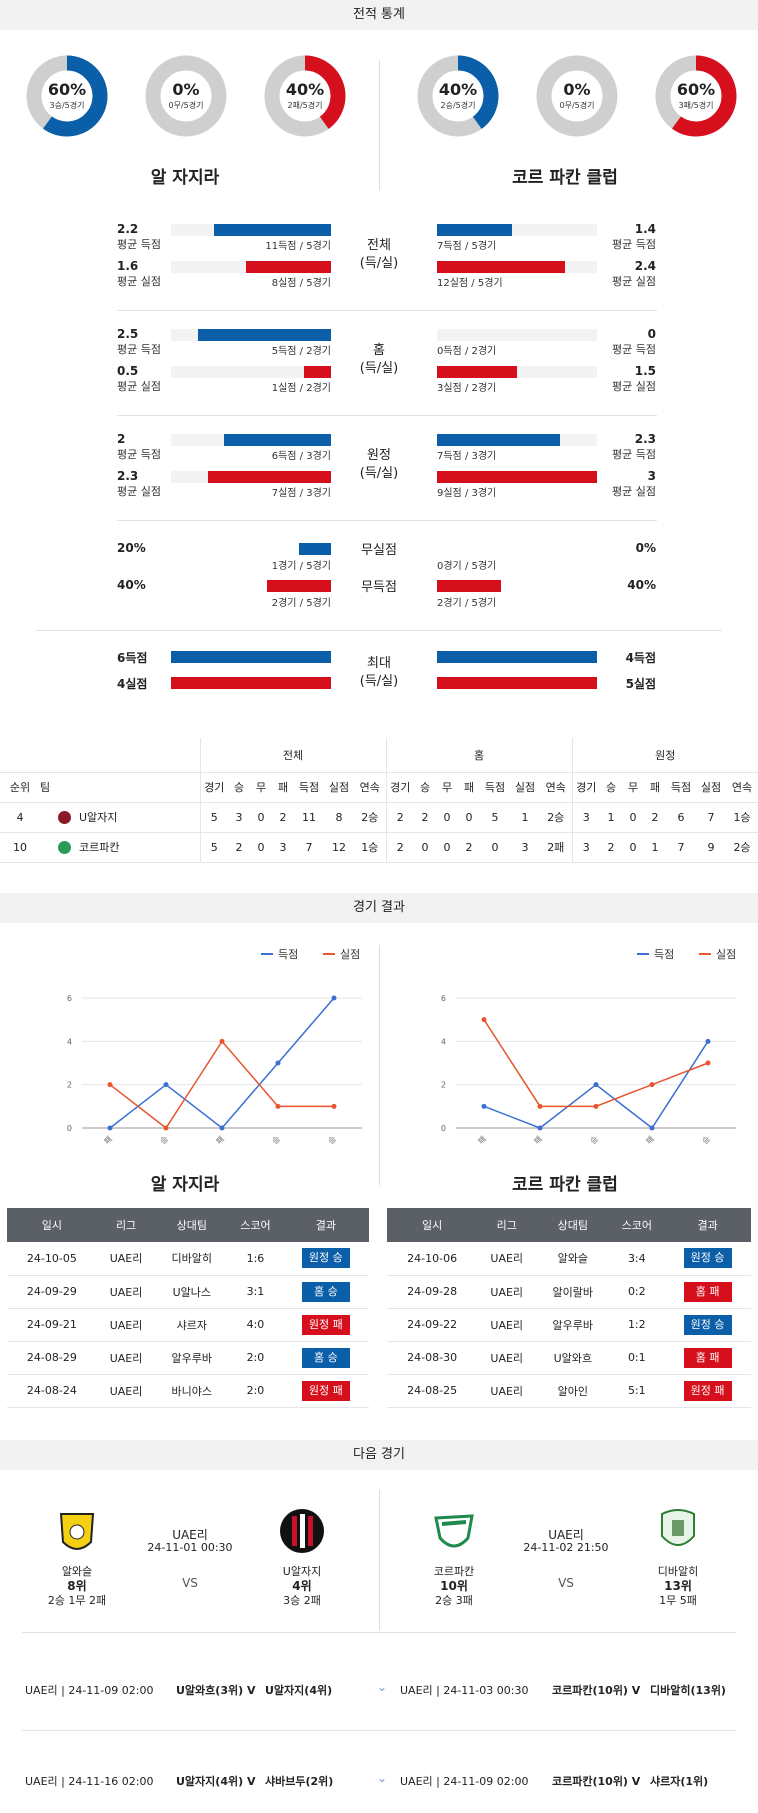  Describe the element at coordinates (596, 1781) in the screenshot. I see `upcoming-match: 코르파칸(10위) V` at that location.